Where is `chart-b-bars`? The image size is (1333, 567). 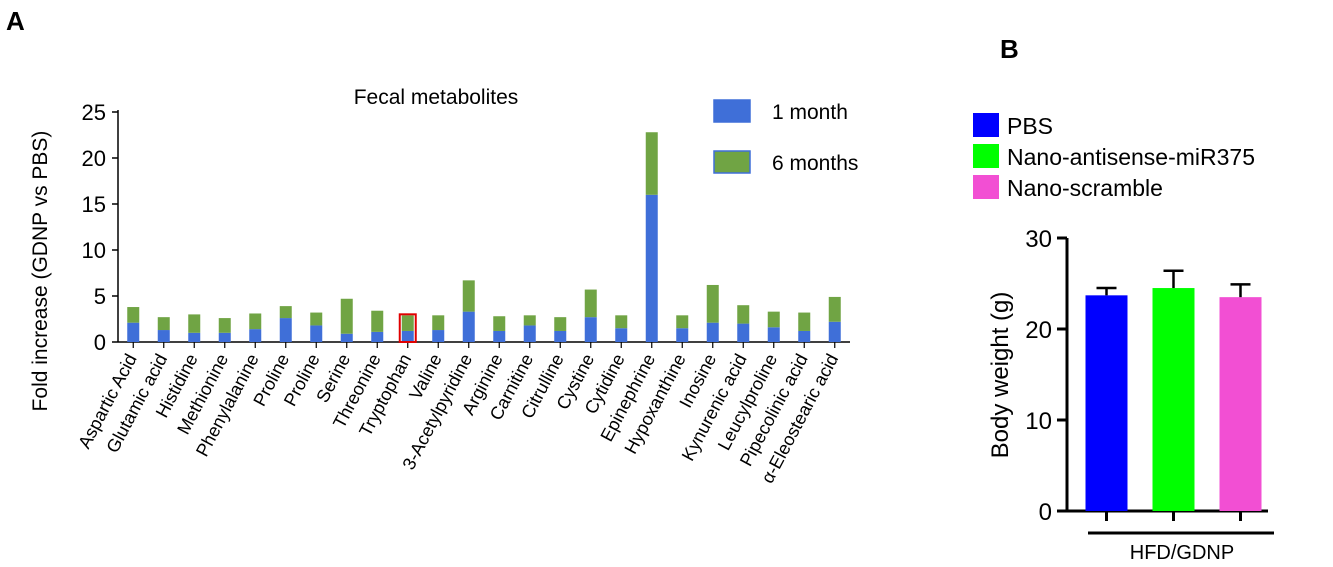
chart-b-bars is located at coordinates (1173, 390).